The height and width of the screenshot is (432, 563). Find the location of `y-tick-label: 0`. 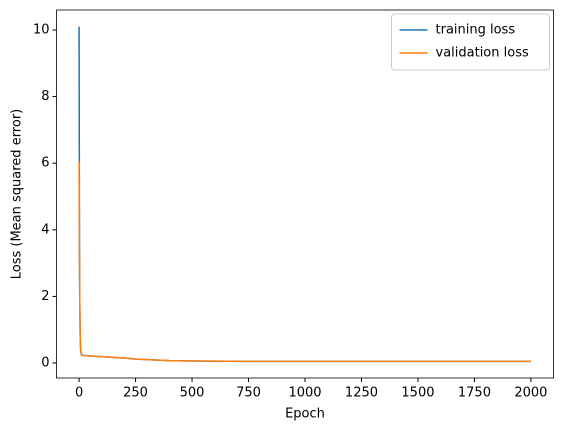

y-tick-label: 0 is located at coordinates (45, 363).